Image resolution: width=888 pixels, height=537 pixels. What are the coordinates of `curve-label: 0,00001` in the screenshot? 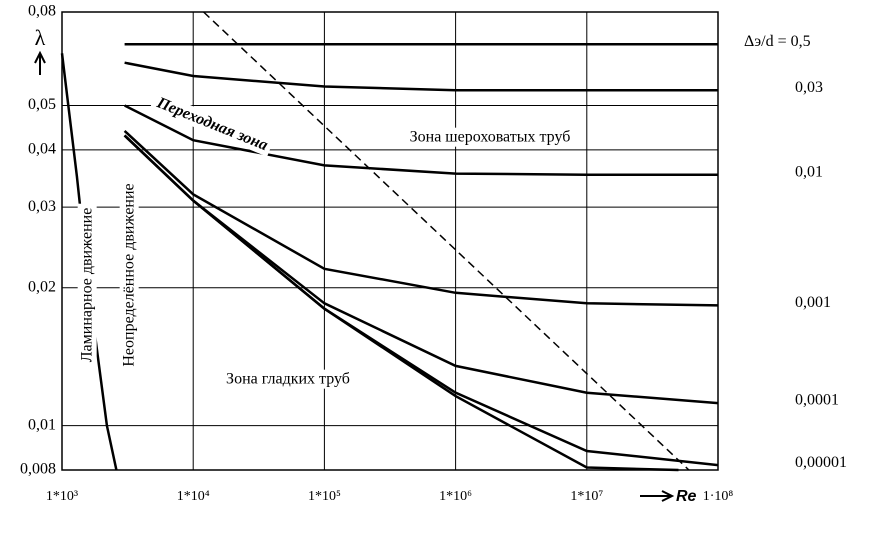 It's located at (821, 462).